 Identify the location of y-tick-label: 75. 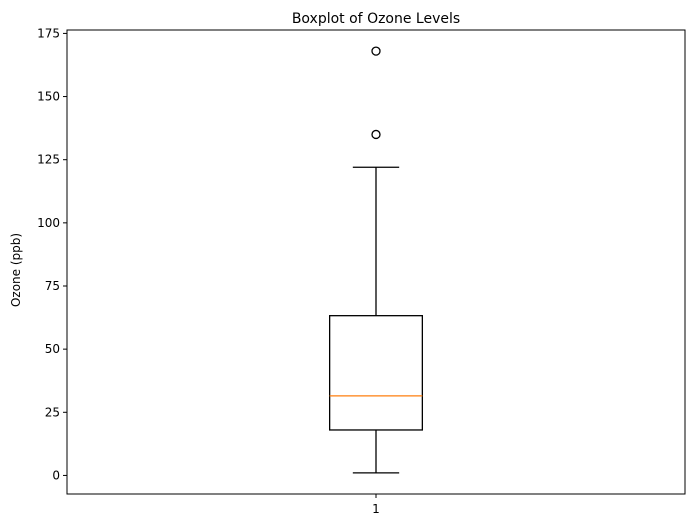
(52, 286).